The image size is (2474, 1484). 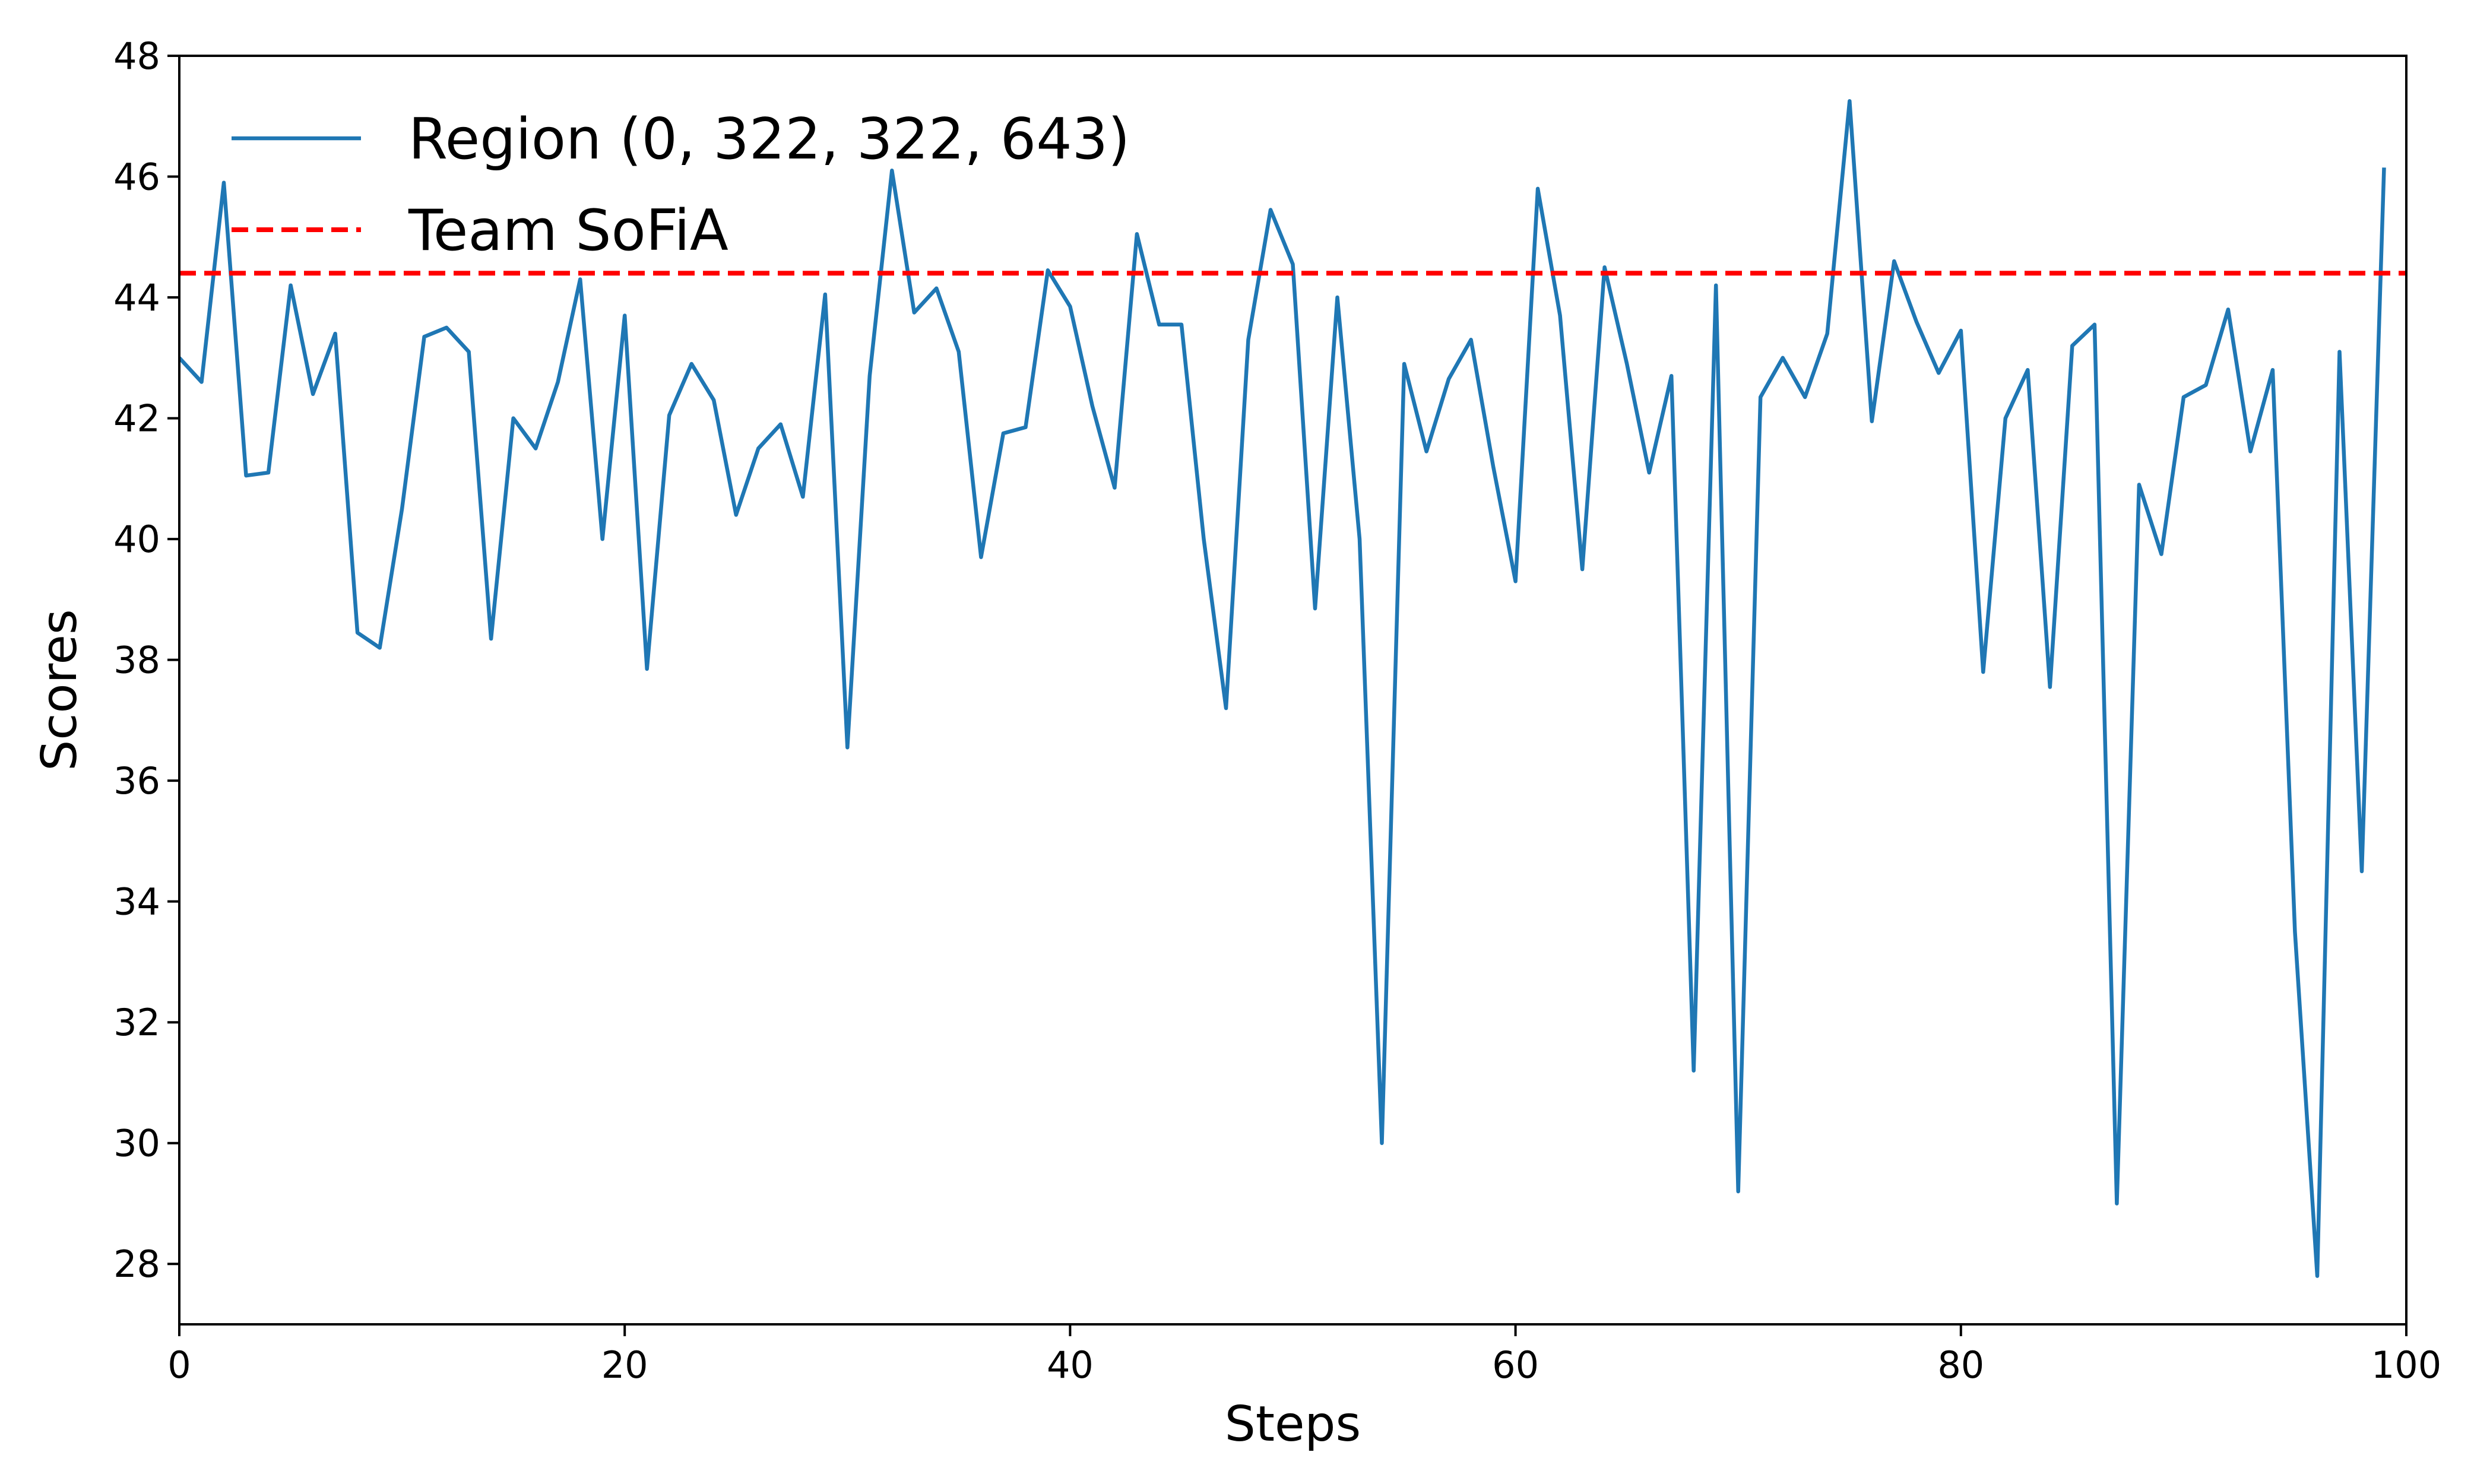 What do you see at coordinates (568, 231) in the screenshot?
I see `legend-label-team-sofia: Team SoFiA` at bounding box center [568, 231].